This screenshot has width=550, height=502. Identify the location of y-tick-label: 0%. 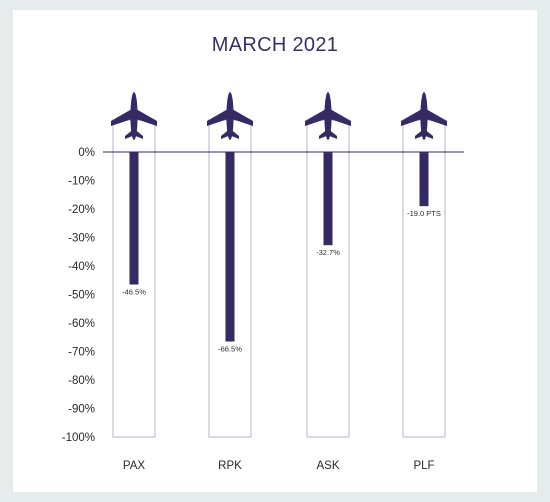
(86, 153).